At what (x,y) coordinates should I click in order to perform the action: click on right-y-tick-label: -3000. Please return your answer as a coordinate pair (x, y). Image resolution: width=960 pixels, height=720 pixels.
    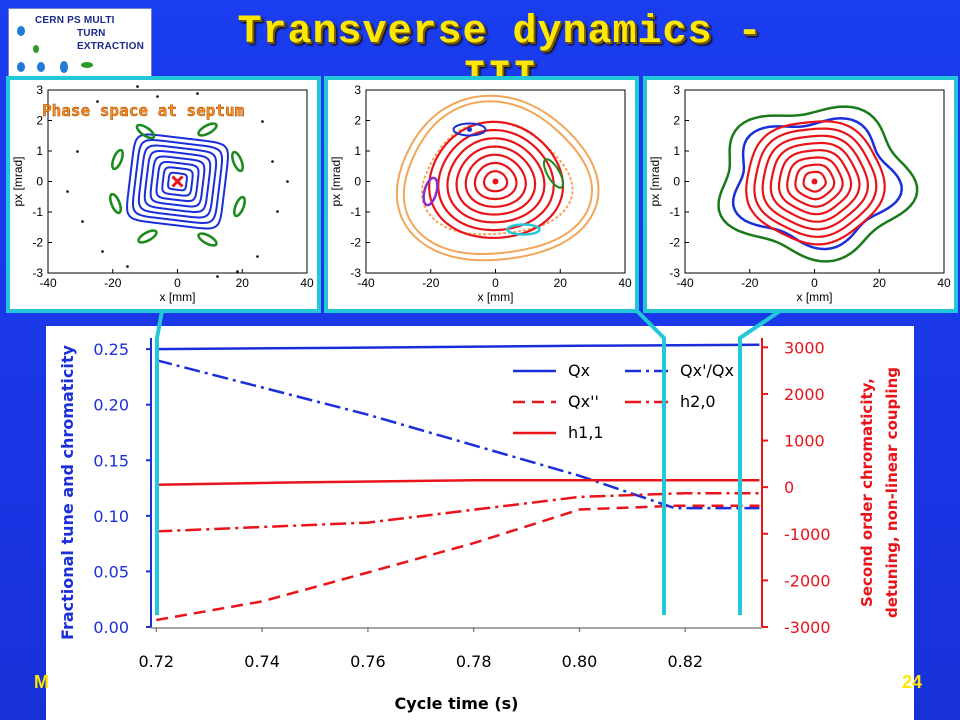
    Looking at the image, I should click on (807, 627).